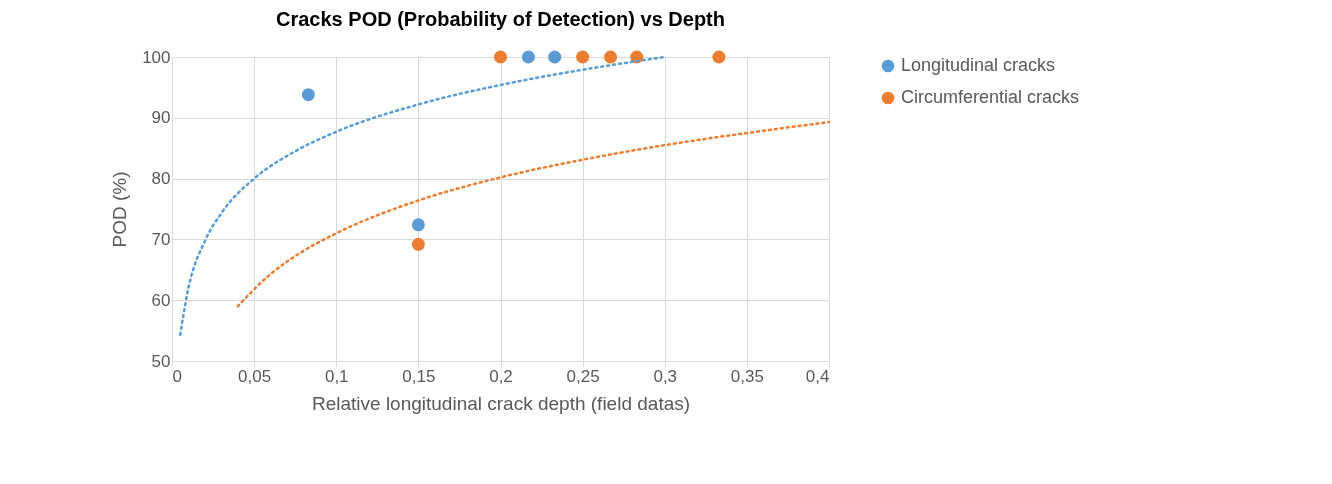 The width and height of the screenshot is (1332, 484). Describe the element at coordinates (336, 376) in the screenshot. I see `x-tick-label: 0,1` at that location.